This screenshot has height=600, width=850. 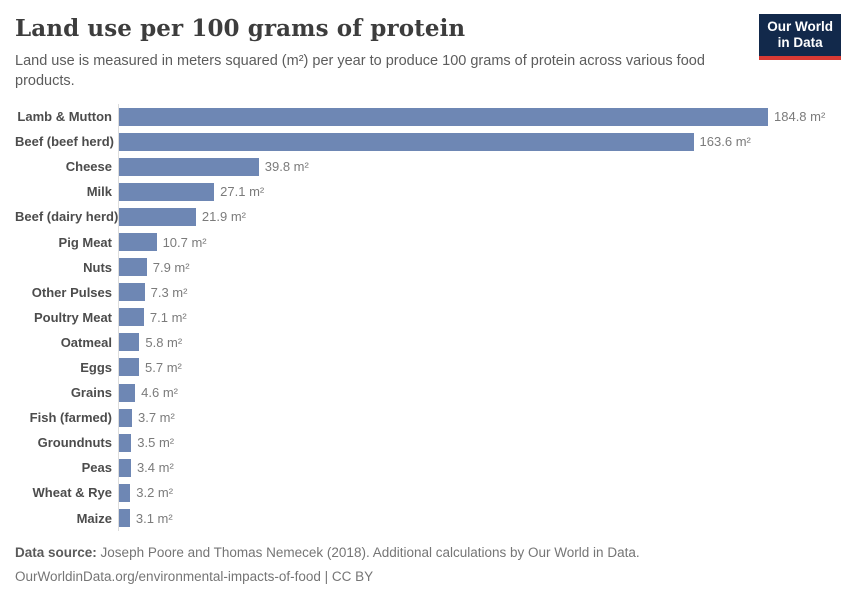 What do you see at coordinates (67, 217) in the screenshot?
I see `category-label: Beef (dairy herd)` at bounding box center [67, 217].